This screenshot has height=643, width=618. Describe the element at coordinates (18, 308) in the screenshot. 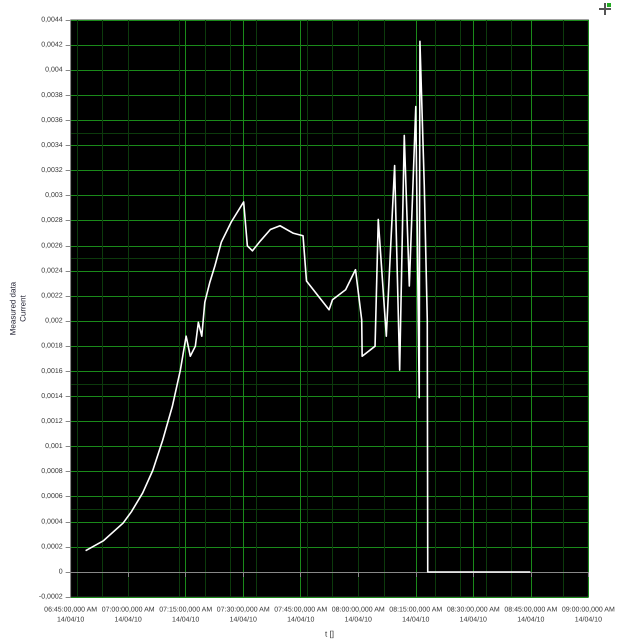

I see `y-axis-title: Measured data Current` at that location.